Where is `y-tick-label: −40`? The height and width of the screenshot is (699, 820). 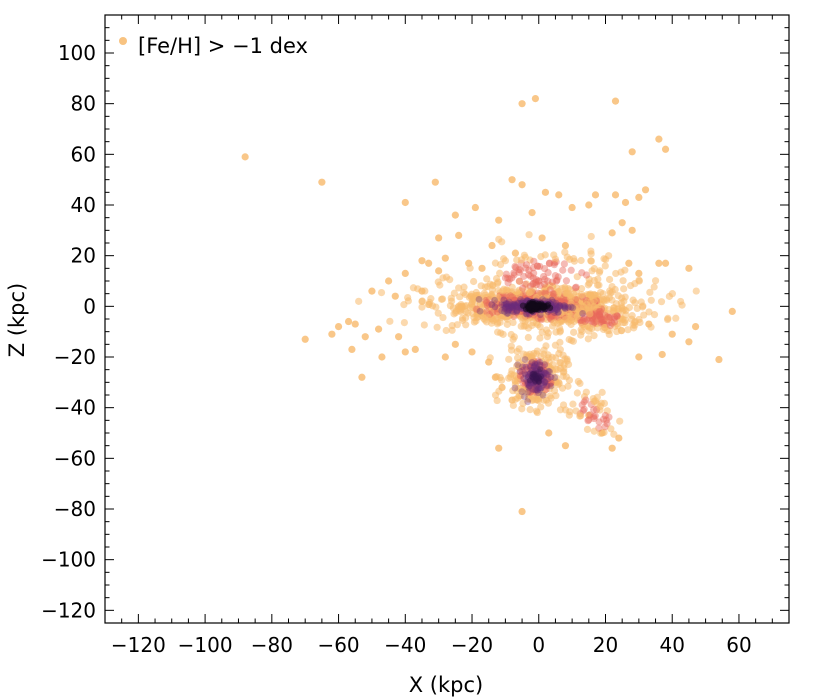
y-tick-label: −40 is located at coordinates (75, 408).